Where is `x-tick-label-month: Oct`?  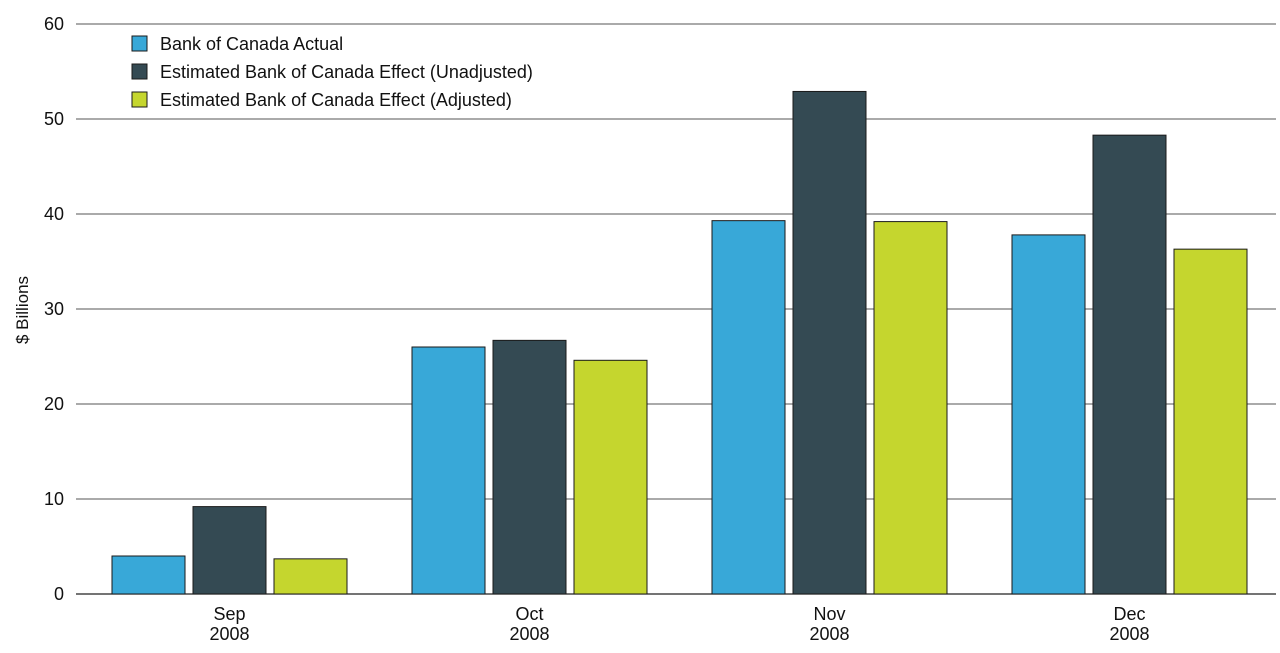 x-tick-label-month: Oct is located at coordinates (529, 614).